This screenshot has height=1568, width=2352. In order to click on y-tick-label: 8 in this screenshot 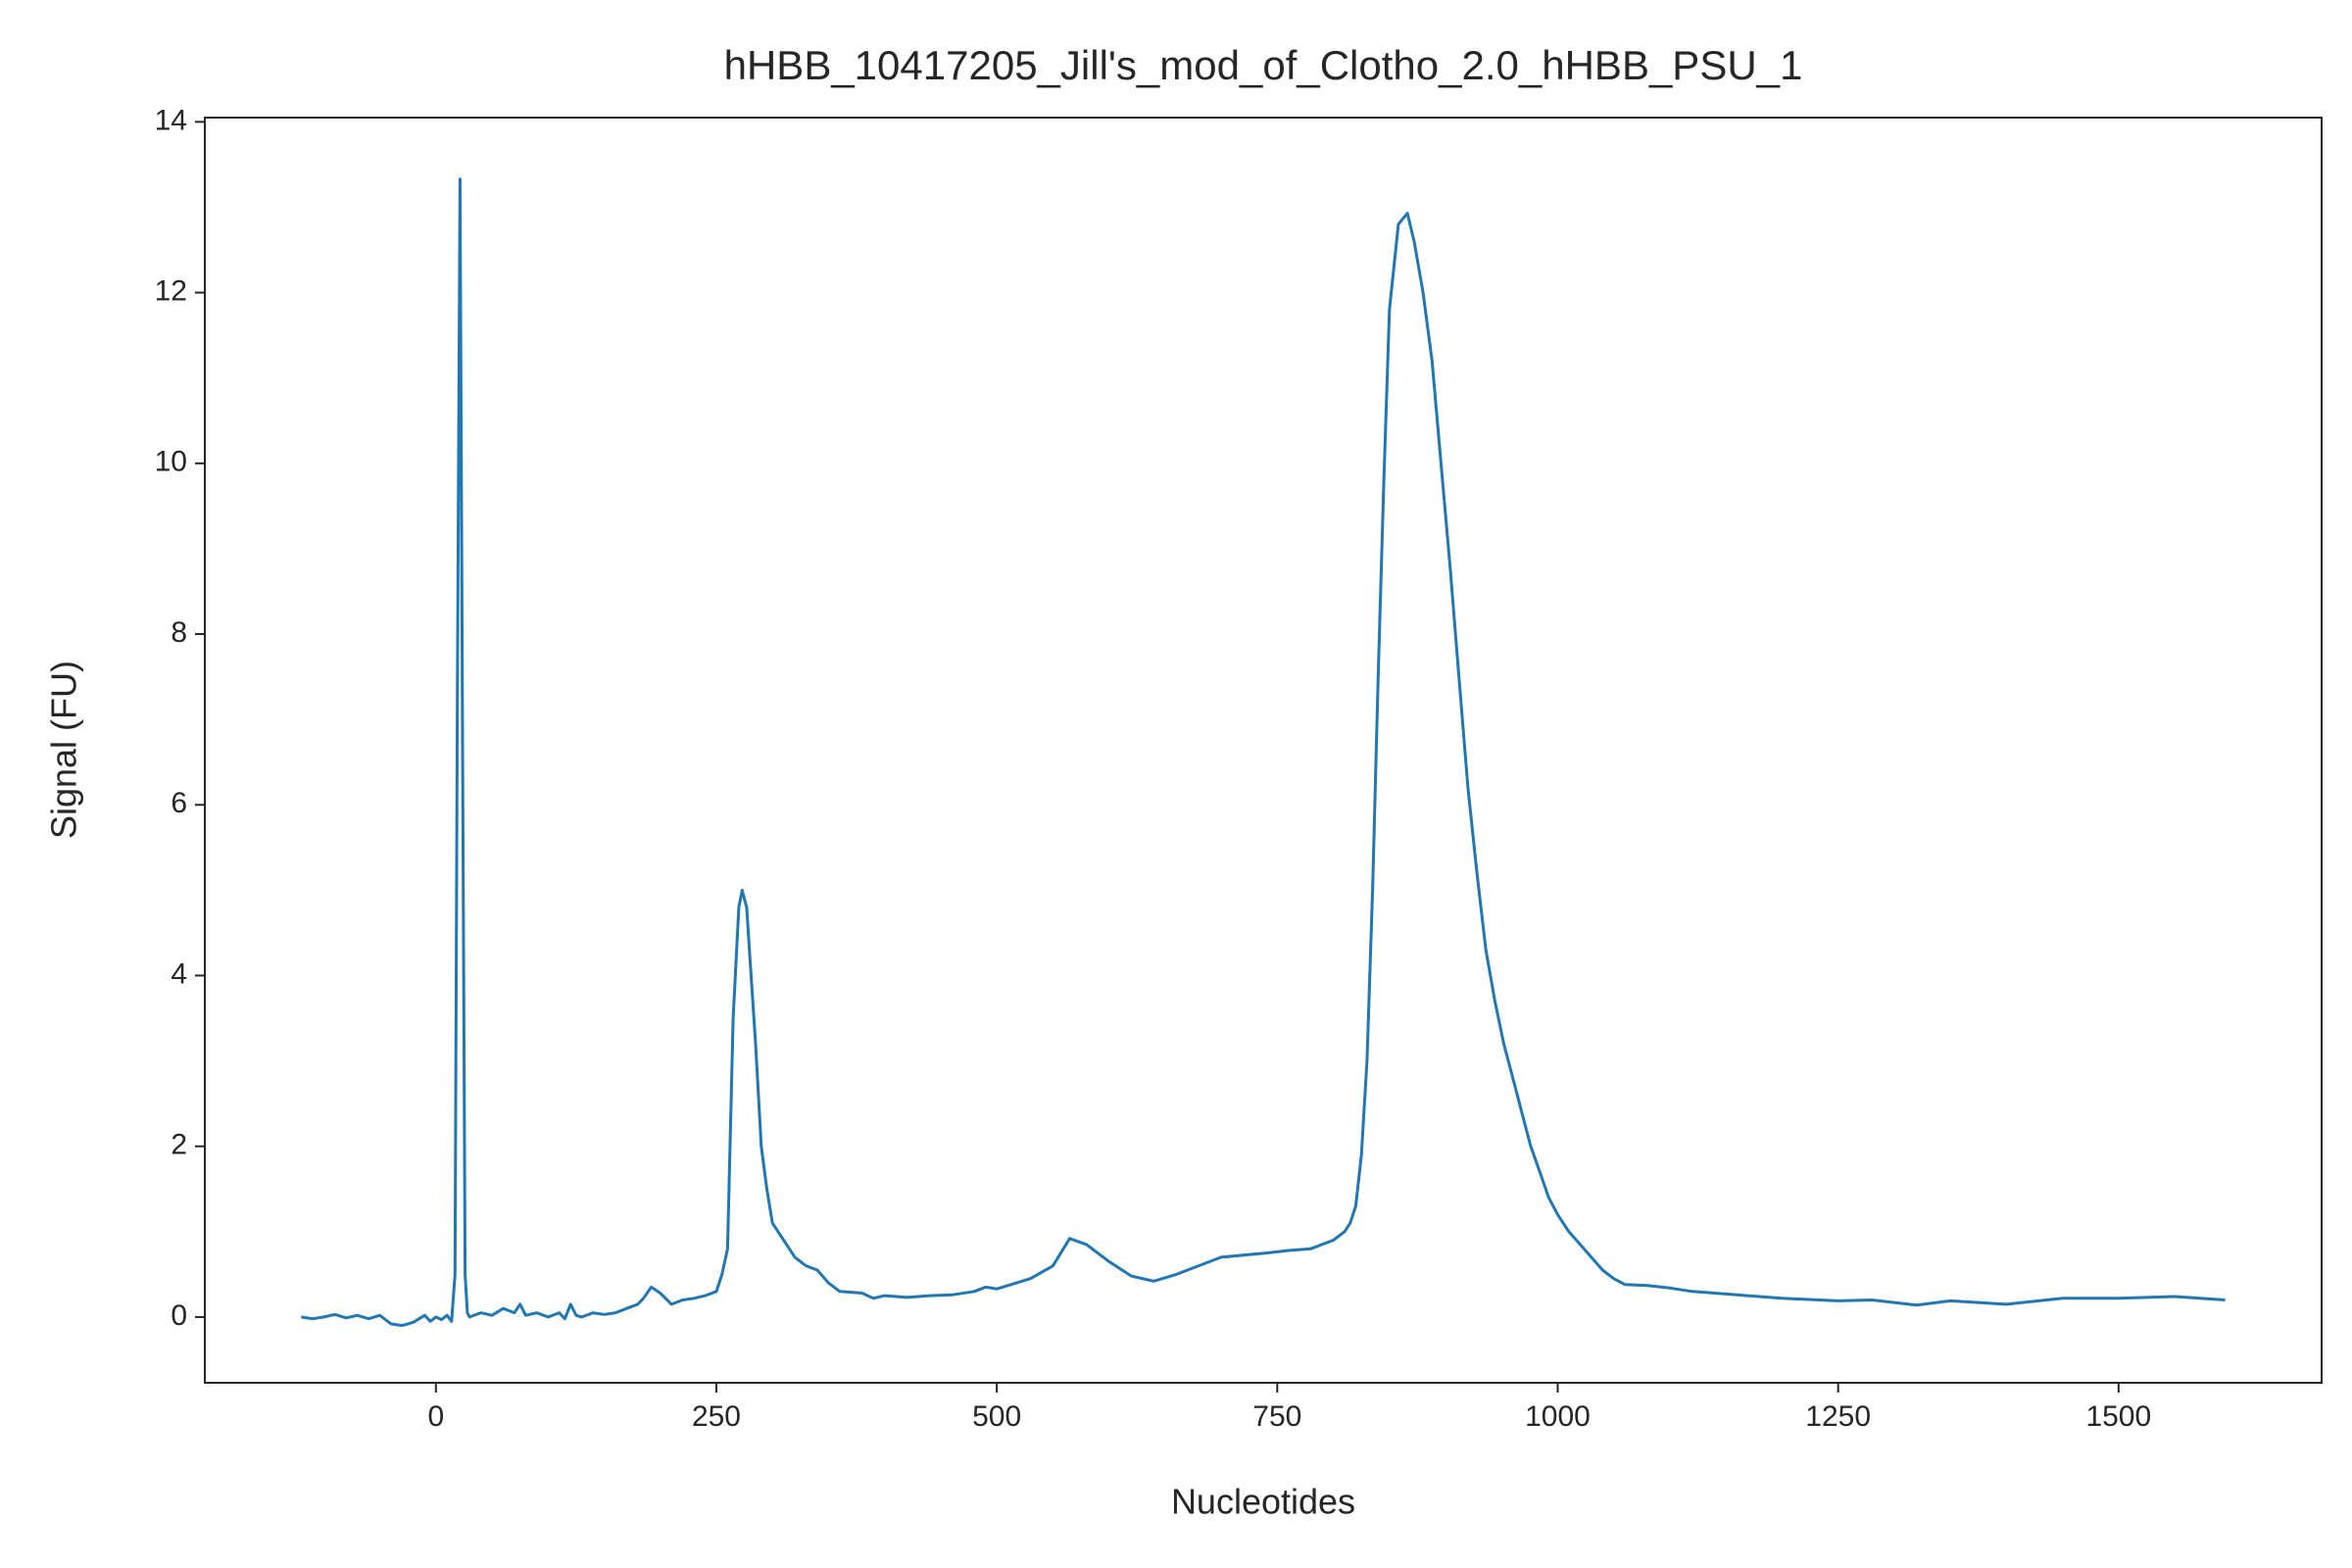, I will do `click(179, 632)`.